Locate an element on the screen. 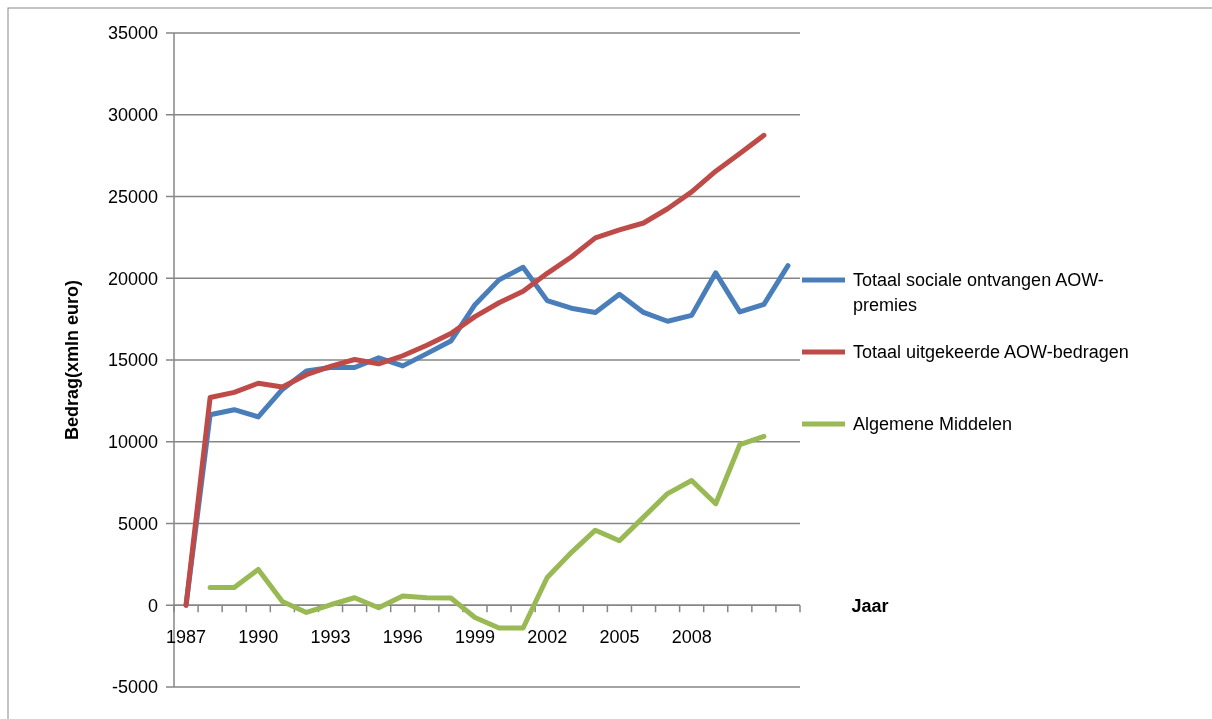 This screenshot has width=1212, height=719. y-tick-label: 30000 is located at coordinates (132, 115).